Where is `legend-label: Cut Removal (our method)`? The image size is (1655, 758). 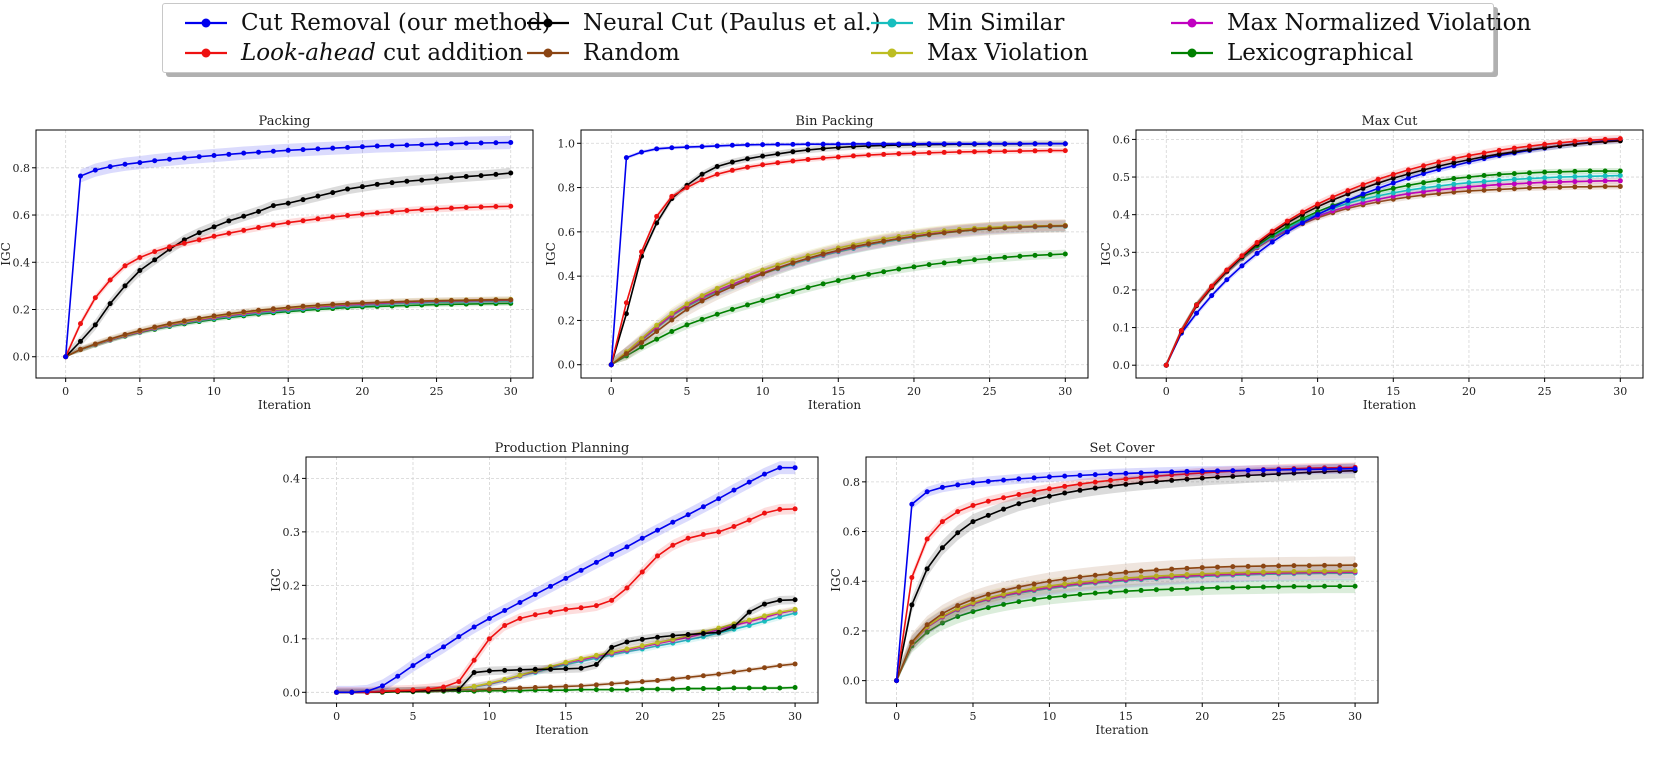 legend-label: Cut Removal (our method) is located at coordinates (396, 23).